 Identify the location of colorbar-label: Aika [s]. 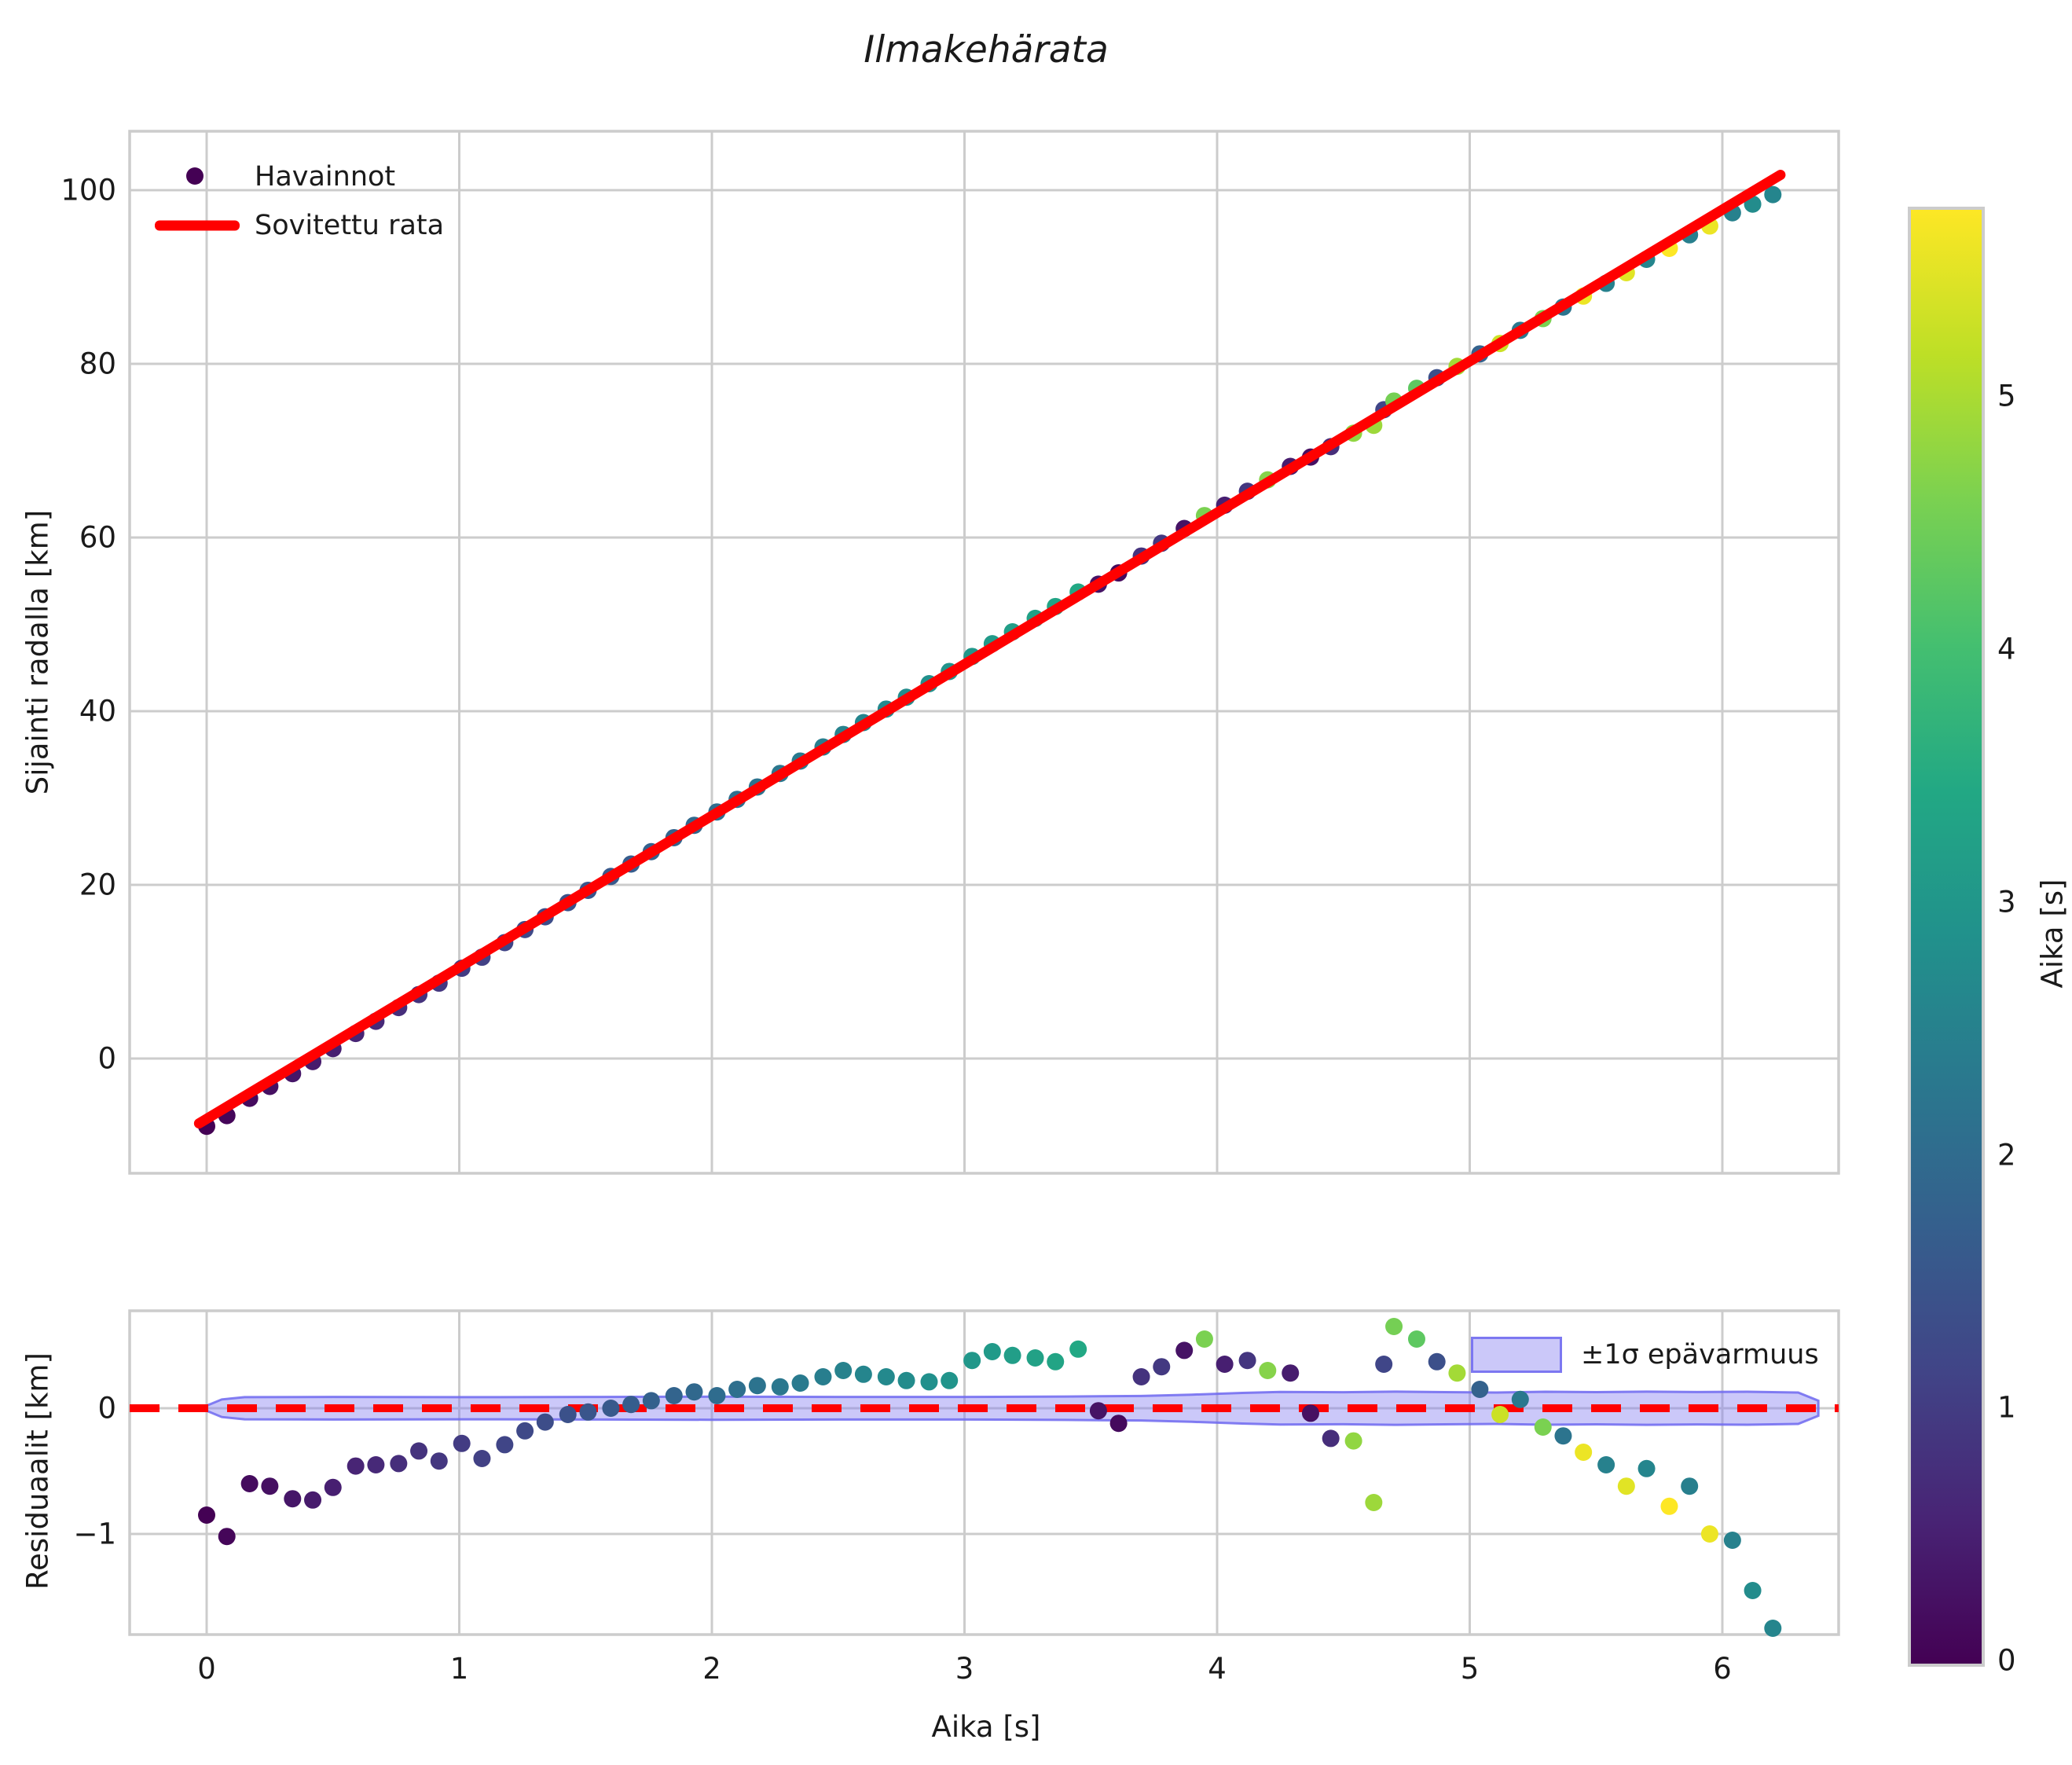
(2052, 934).